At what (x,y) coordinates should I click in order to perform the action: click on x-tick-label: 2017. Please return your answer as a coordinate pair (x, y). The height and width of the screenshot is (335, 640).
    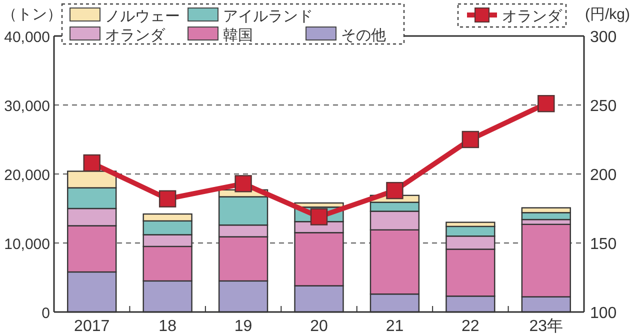
    Looking at the image, I should click on (92, 326).